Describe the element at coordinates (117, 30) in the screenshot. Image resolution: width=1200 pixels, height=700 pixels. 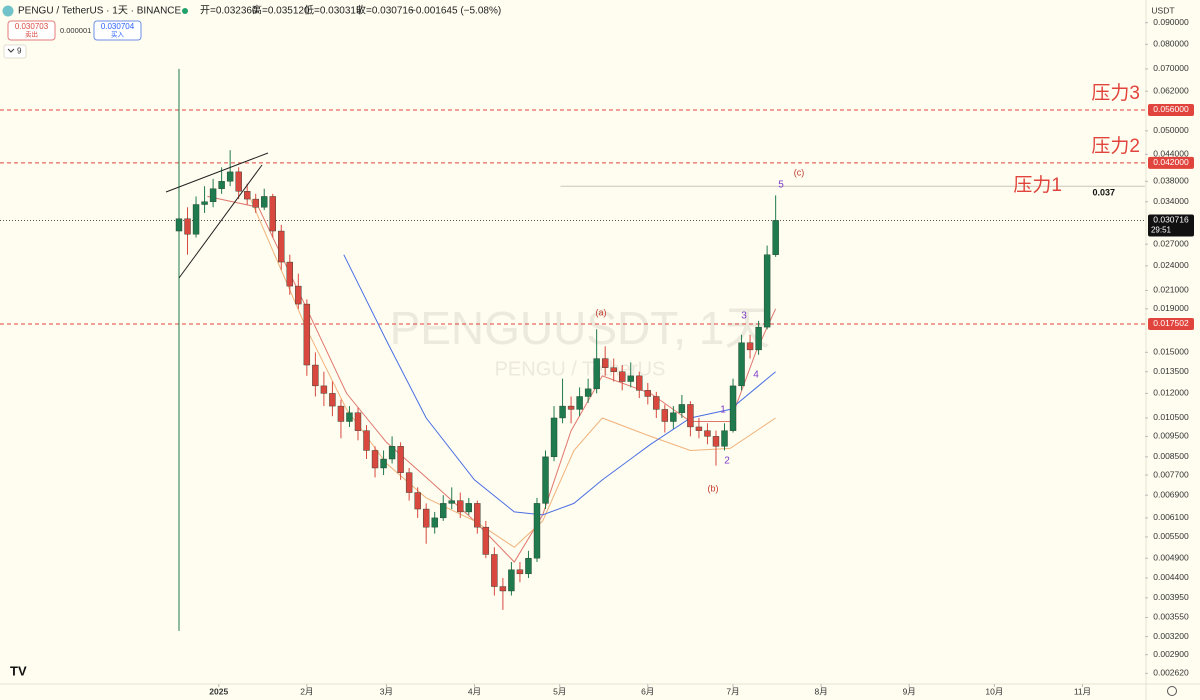
I see `buy-button` at that location.